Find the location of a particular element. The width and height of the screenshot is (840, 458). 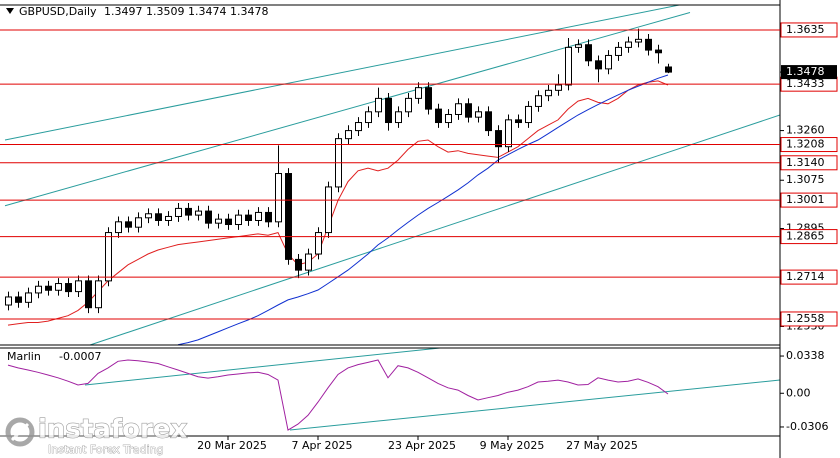

y-tick-label: 1.3075 is located at coordinates (805, 179).